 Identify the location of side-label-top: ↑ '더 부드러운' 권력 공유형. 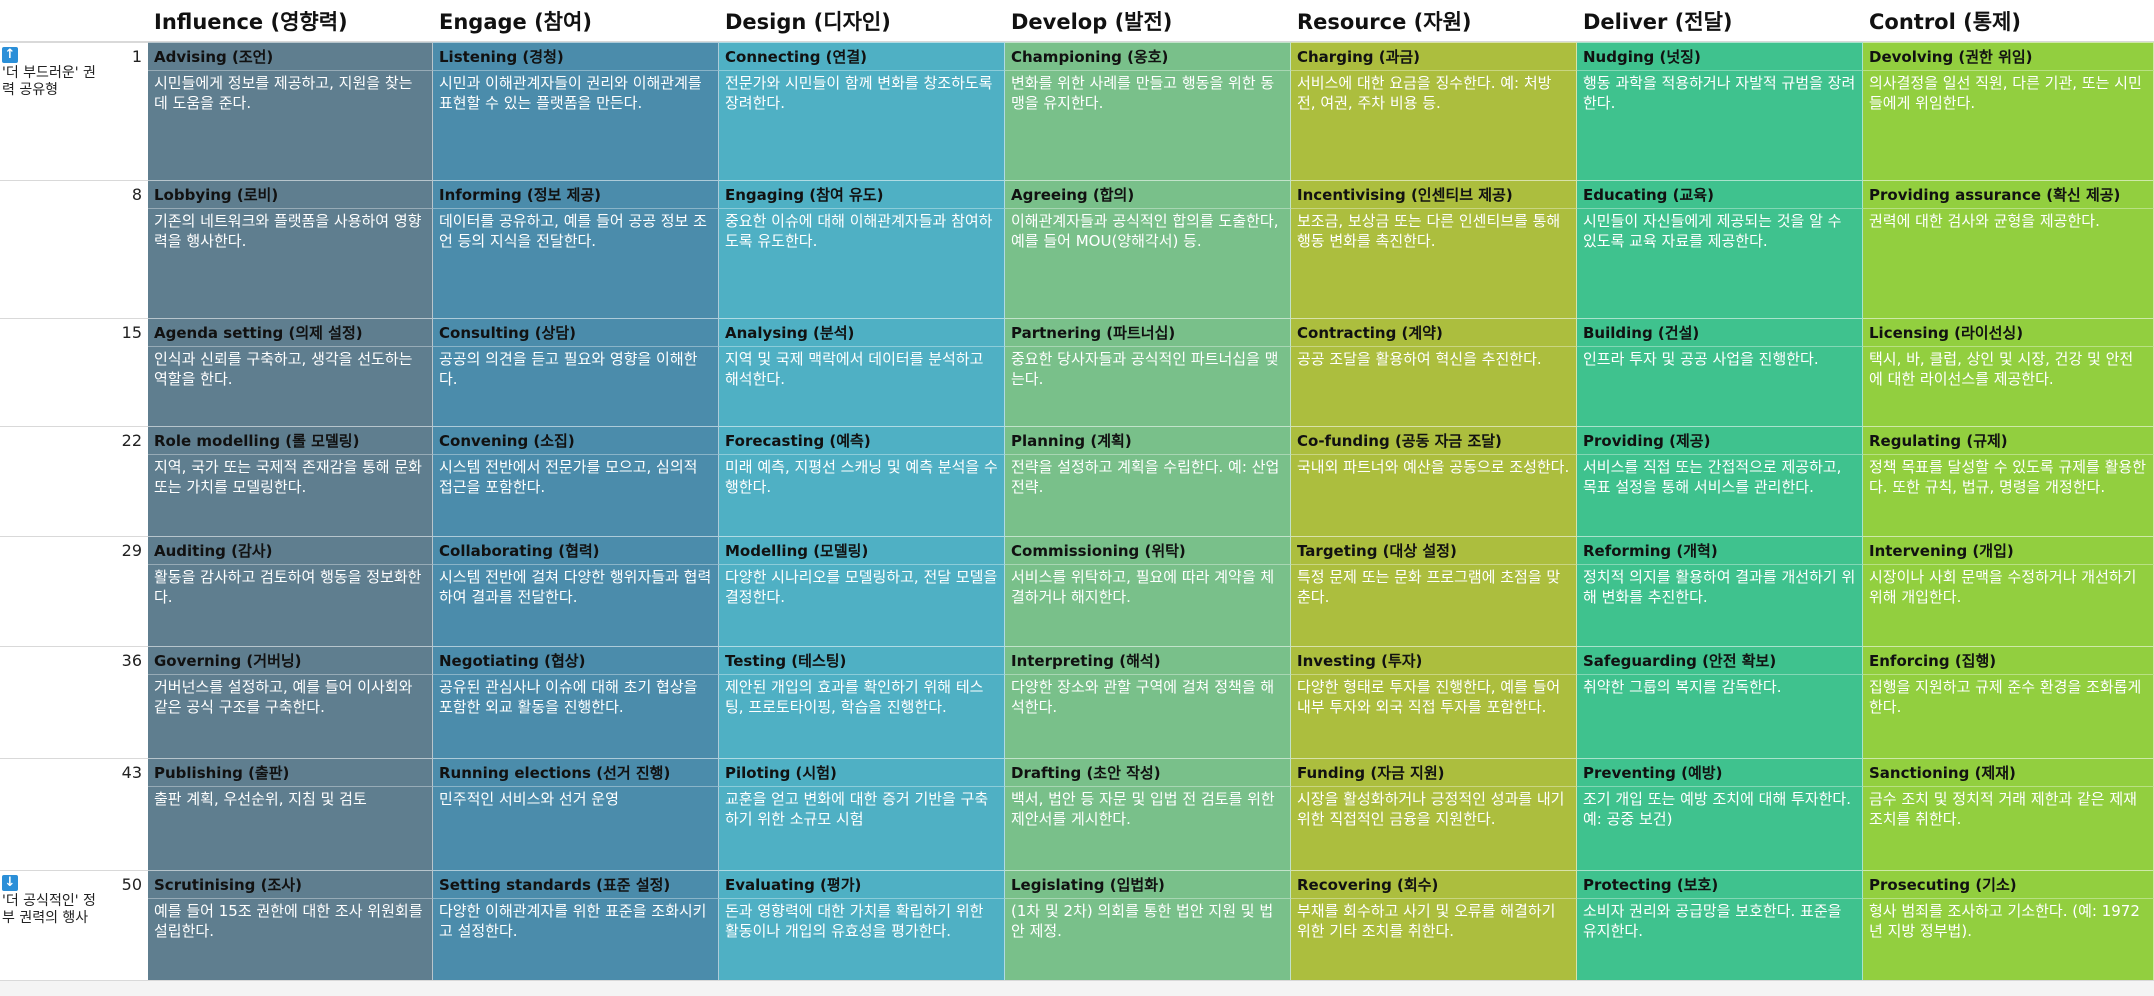
(54, 111).